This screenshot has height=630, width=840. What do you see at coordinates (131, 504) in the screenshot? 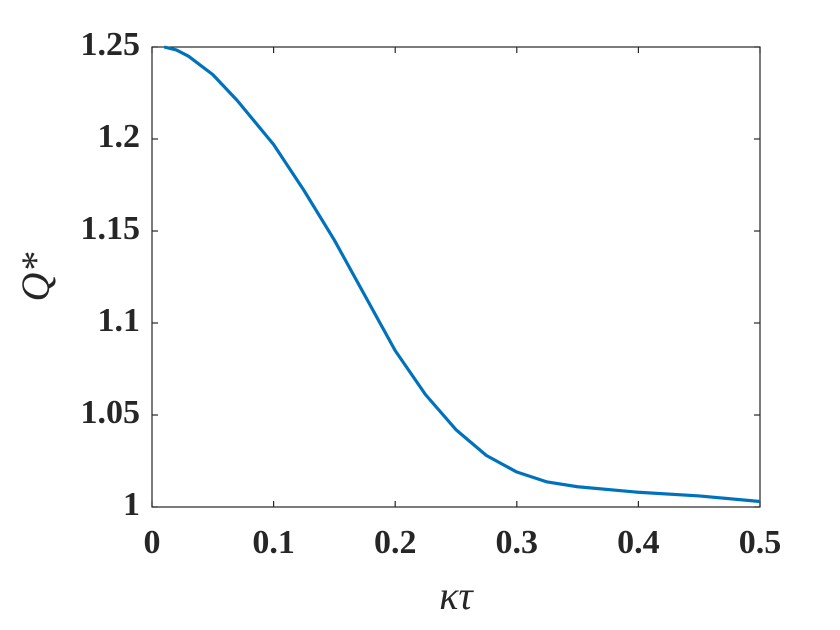
I see `y-tick-label: 1` at bounding box center [131, 504].